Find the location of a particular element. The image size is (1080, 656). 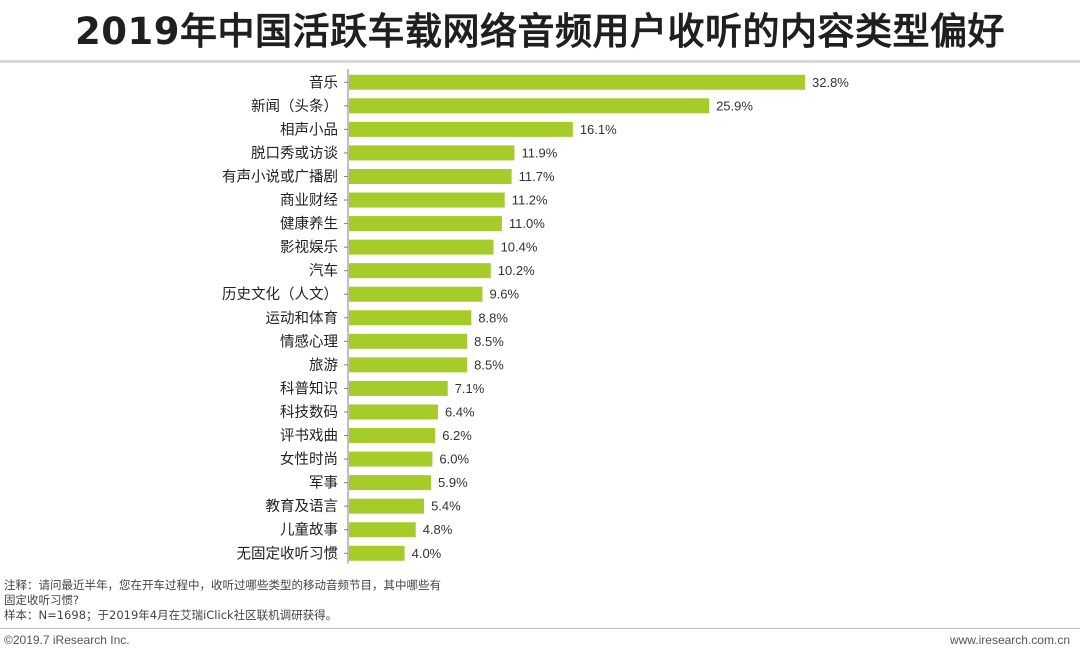

value-label: 10.4% is located at coordinates (519, 247).